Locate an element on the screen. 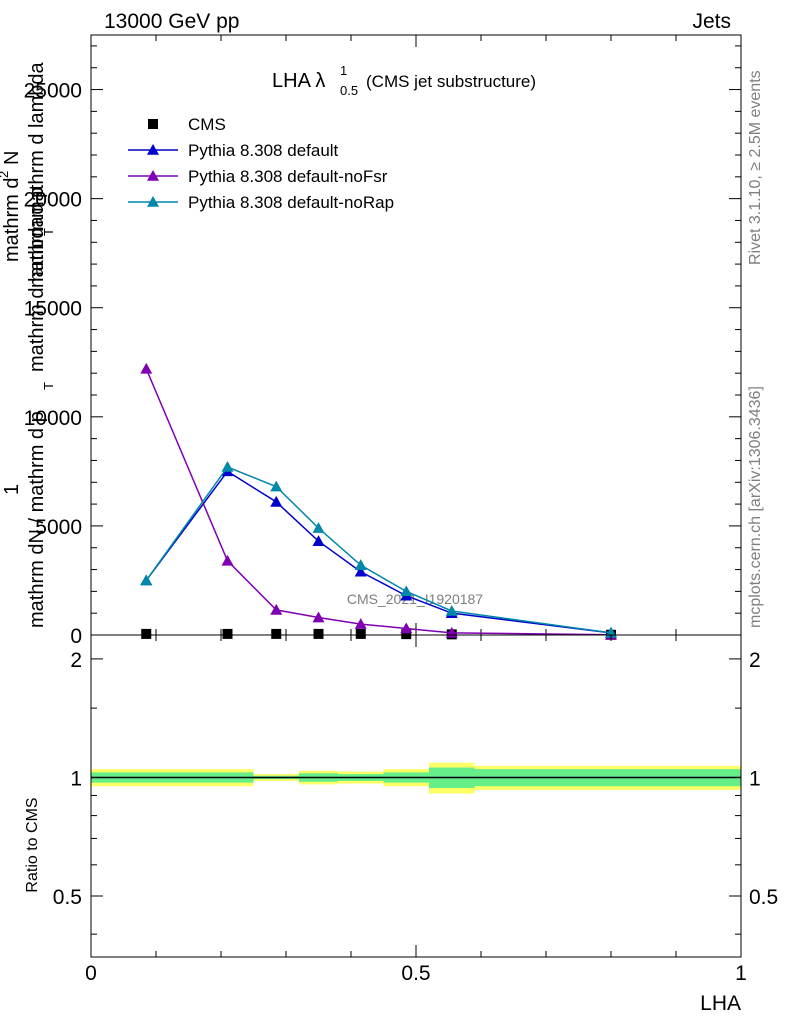  xtick-label: 0 is located at coordinates (91, 973).